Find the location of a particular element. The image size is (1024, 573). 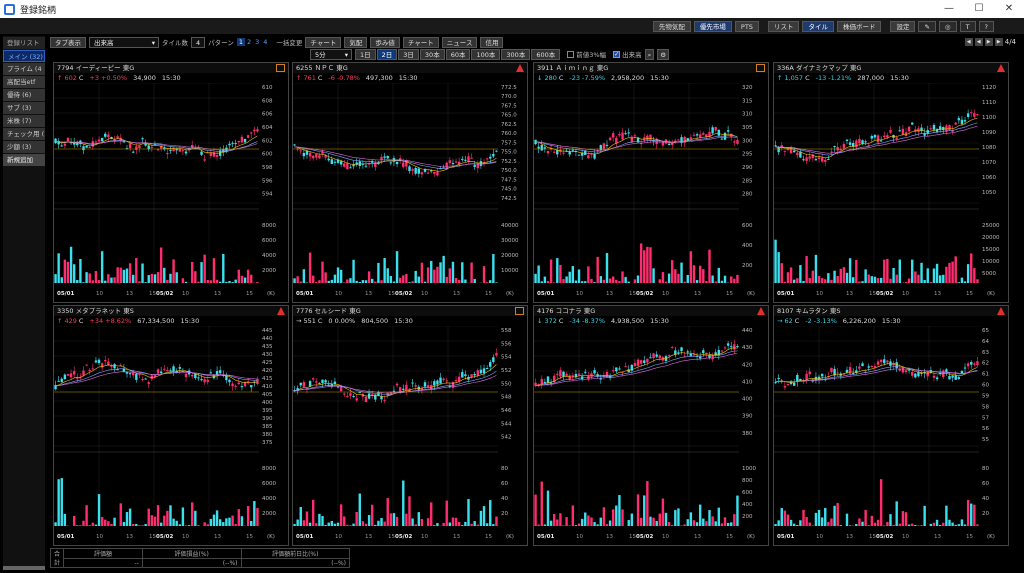

view-button-0: チャート is located at coordinates (323, 42).